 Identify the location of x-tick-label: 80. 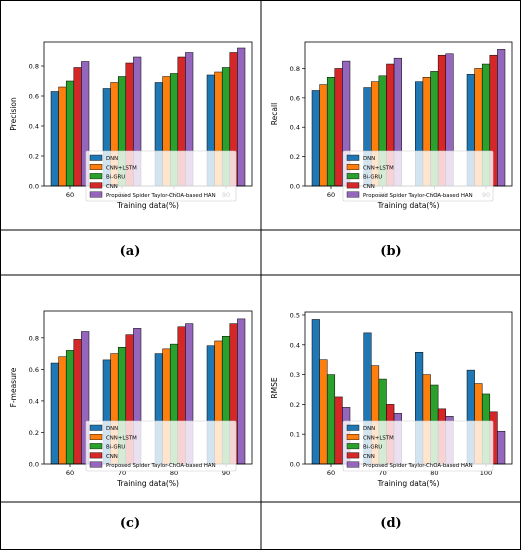
(434, 473).